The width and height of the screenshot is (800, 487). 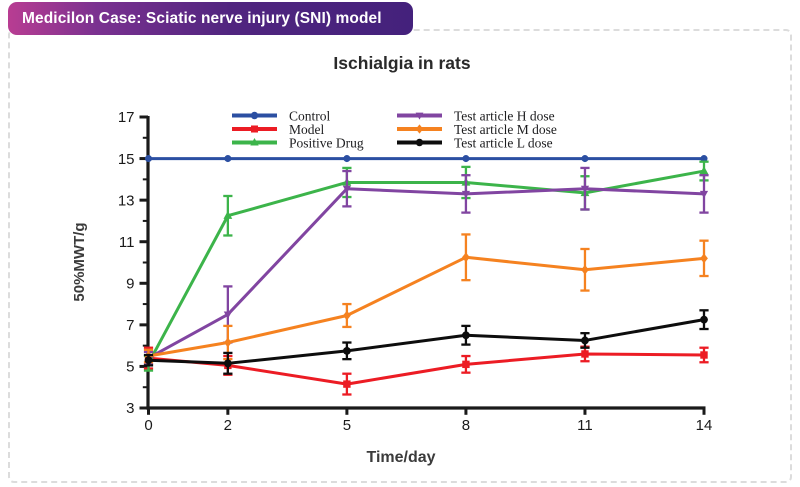 What do you see at coordinates (466, 425) in the screenshot?
I see `x-tick-label: 8` at bounding box center [466, 425].